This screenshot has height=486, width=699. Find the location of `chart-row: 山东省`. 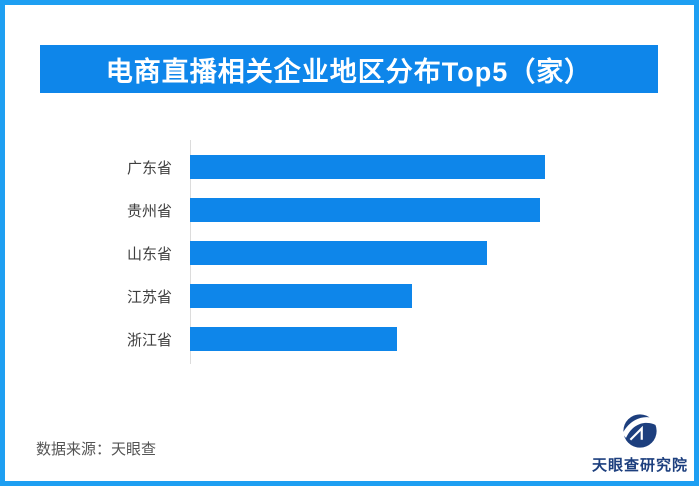

chart-row: 山东省 is located at coordinates (275, 253).